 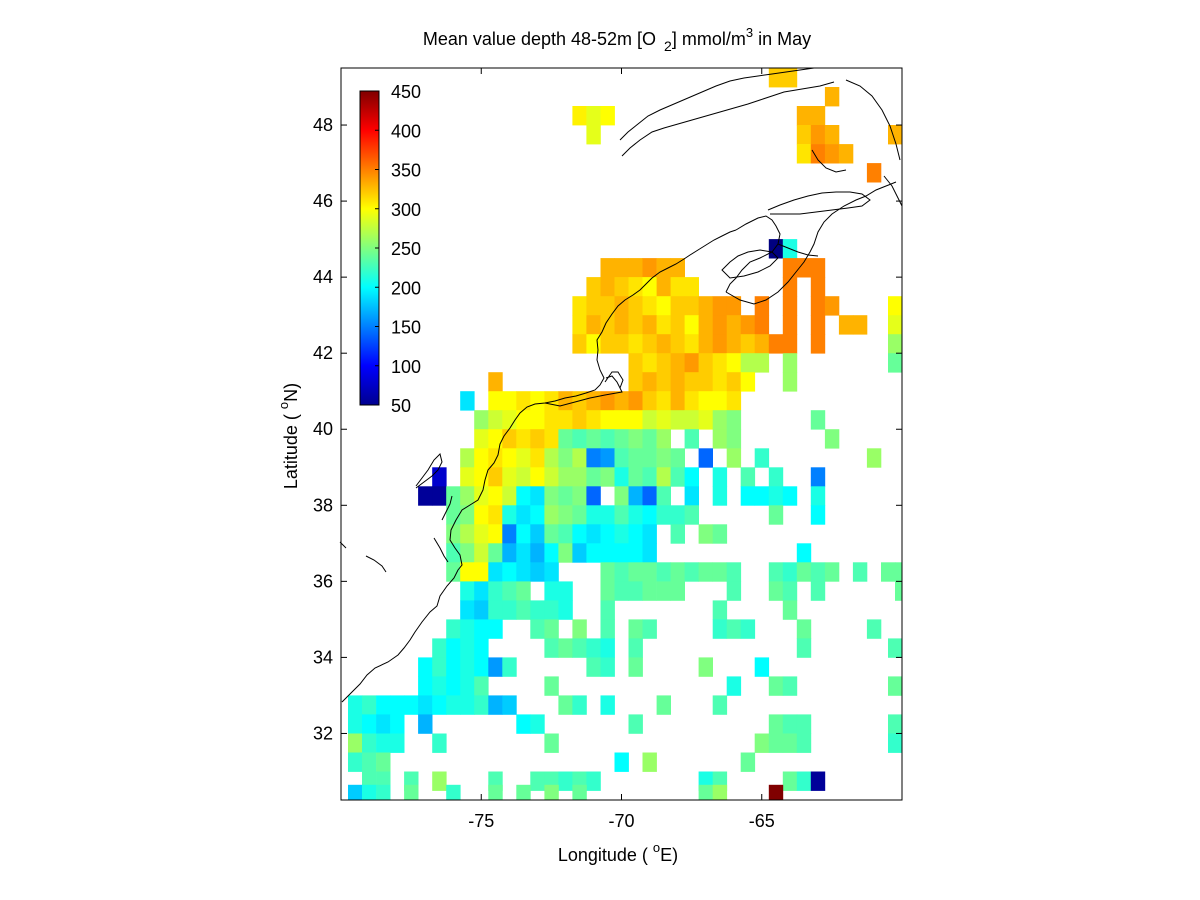 I want to click on y-tick-label: 42, so click(x=323, y=353).